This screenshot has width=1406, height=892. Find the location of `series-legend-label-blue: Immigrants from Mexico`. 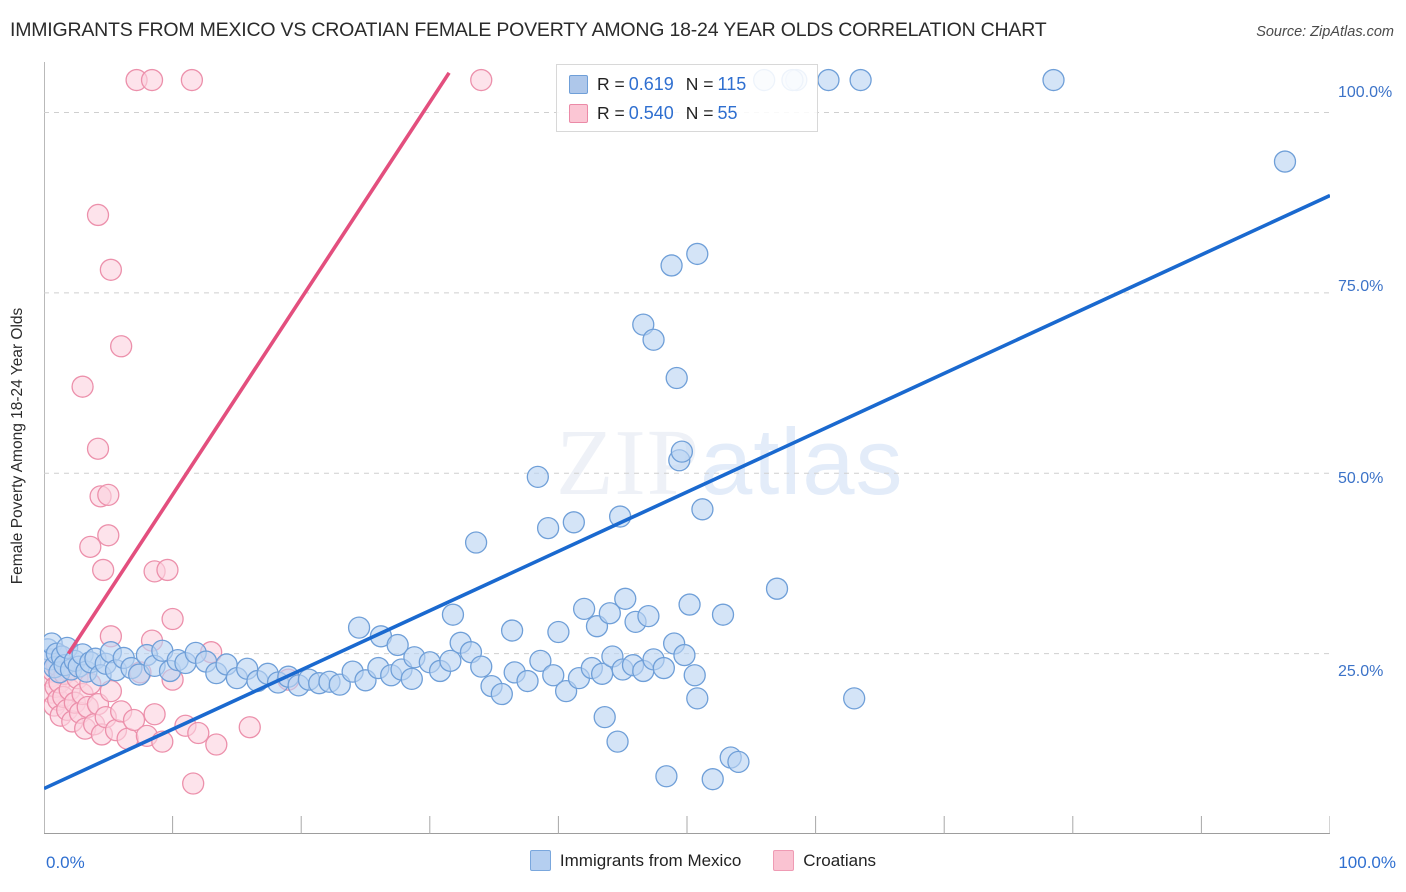

series-legend-label-blue: Immigrants from Mexico is located at coordinates (650, 860).